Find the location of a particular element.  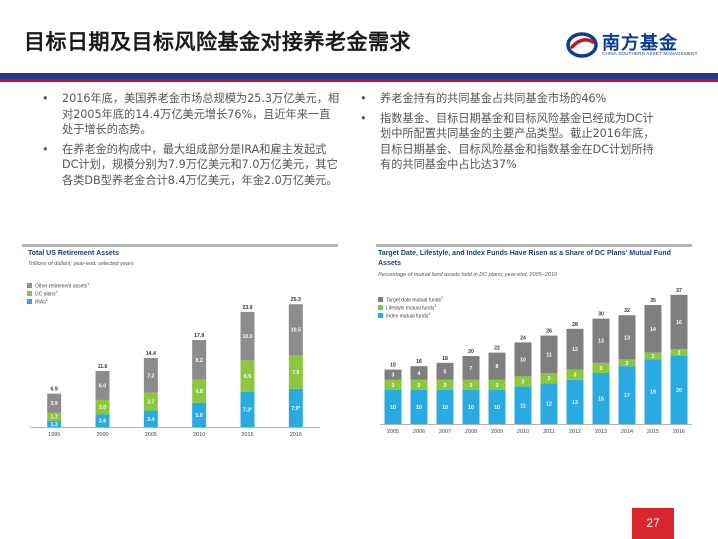

legend-footnote-mark: 1 is located at coordinates (88, 284).